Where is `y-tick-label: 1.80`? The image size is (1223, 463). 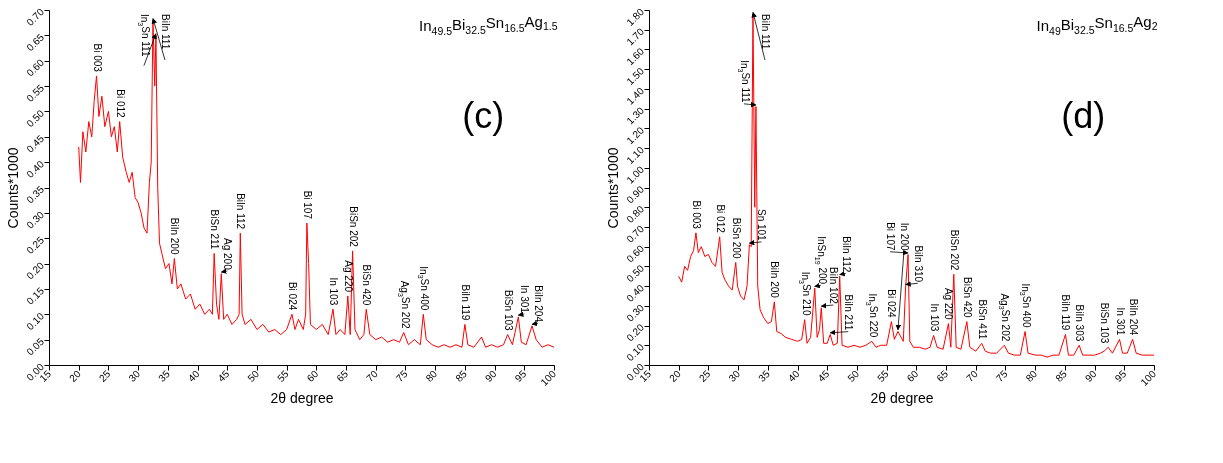
y-tick-label: 1.80 is located at coordinates (635, 16).